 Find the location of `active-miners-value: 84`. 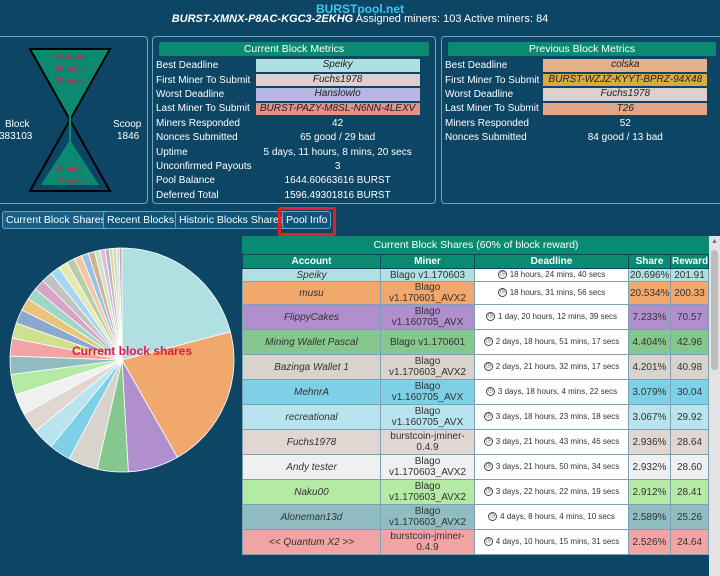

active-miners-value: 84 is located at coordinates (542, 19).